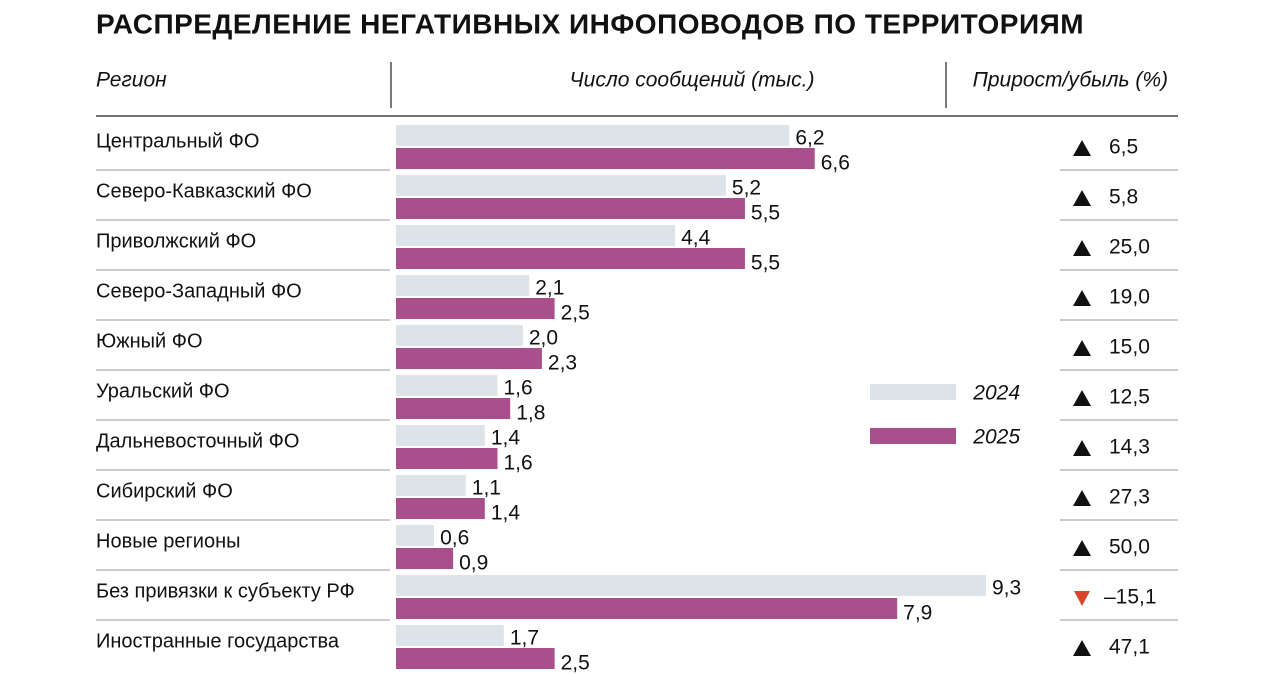  What do you see at coordinates (549, 288) in the screenshot?
I see `value-label: 2,1` at bounding box center [549, 288].